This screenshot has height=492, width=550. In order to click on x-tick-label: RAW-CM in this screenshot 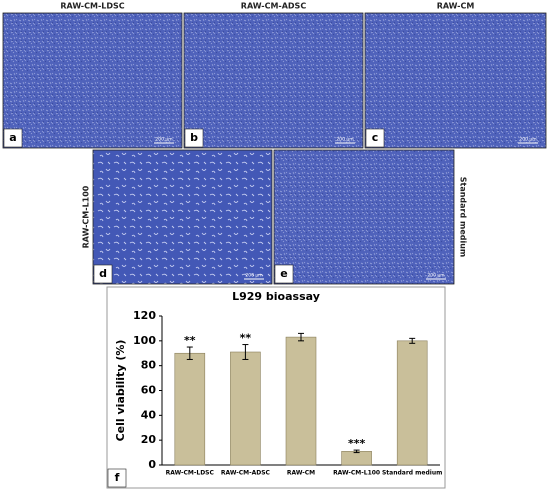, I will do `click(301, 473)`.